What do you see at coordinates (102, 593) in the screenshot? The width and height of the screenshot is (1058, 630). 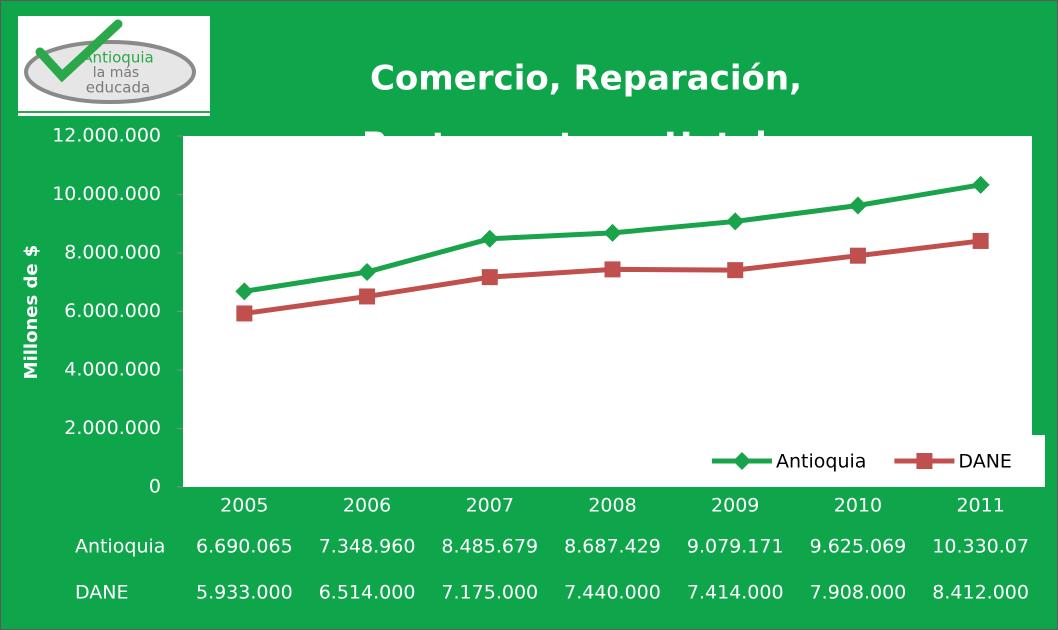 I see `table-row-label: DANE` at bounding box center [102, 593].